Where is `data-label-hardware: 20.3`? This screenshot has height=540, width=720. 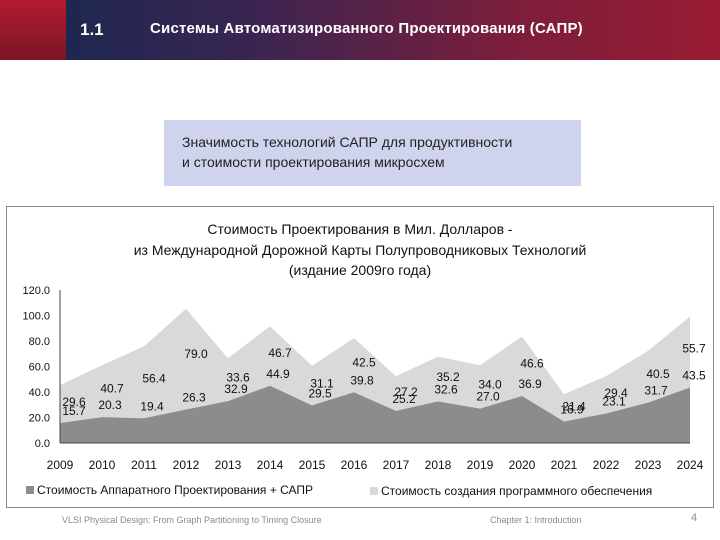
data-label-hardware: 20.3 is located at coordinates (110, 405).